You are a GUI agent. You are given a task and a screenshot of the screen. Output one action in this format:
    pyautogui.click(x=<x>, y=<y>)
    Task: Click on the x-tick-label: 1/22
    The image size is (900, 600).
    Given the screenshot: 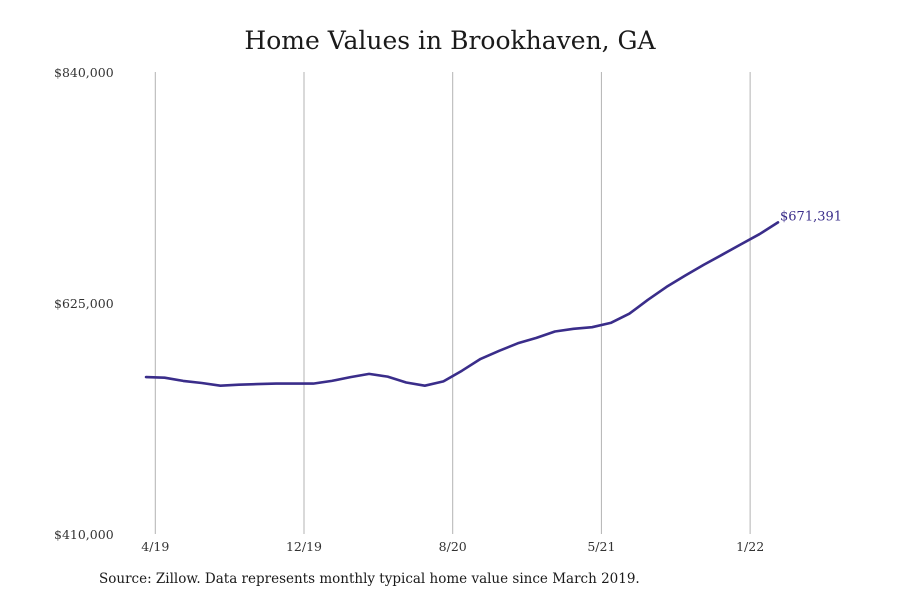 What is the action you would take?
    pyautogui.click(x=750, y=546)
    